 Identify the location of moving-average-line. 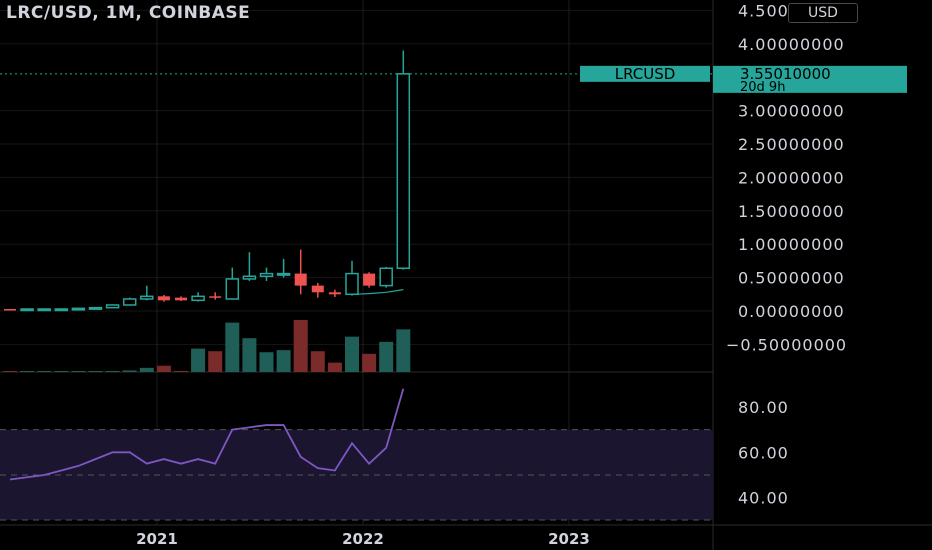
(377, 292).